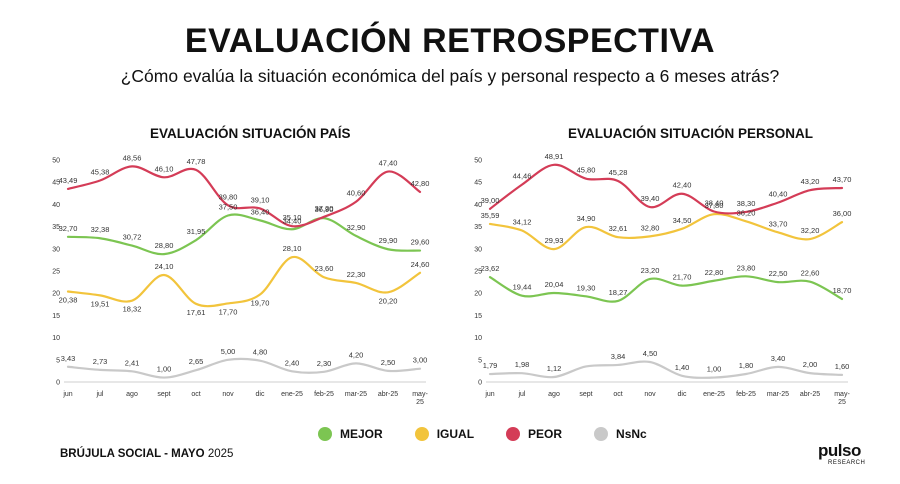 This screenshot has width=900, height=484. I want to click on series-line-mejor, so click(666, 289).